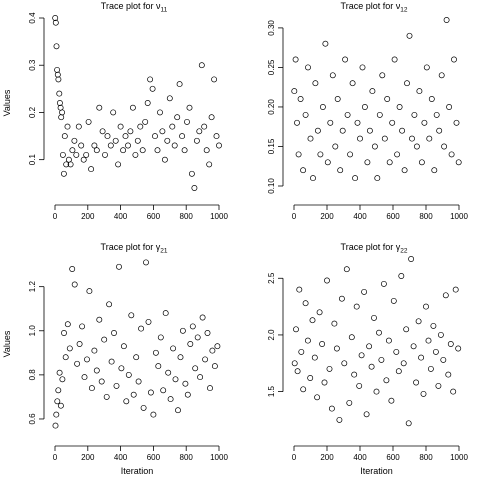 The width and height of the screenshot is (480, 480). I want to click on y-tick-label: 0.1, so click(32, 160).